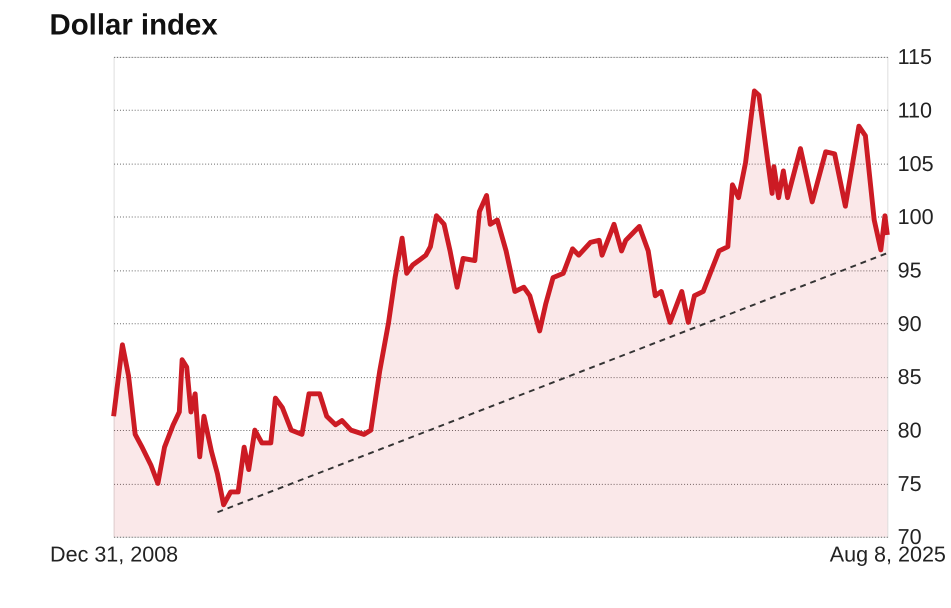 The width and height of the screenshot is (951, 608). I want to click on x-tick-label: Dec 31, 2008, so click(114, 554).